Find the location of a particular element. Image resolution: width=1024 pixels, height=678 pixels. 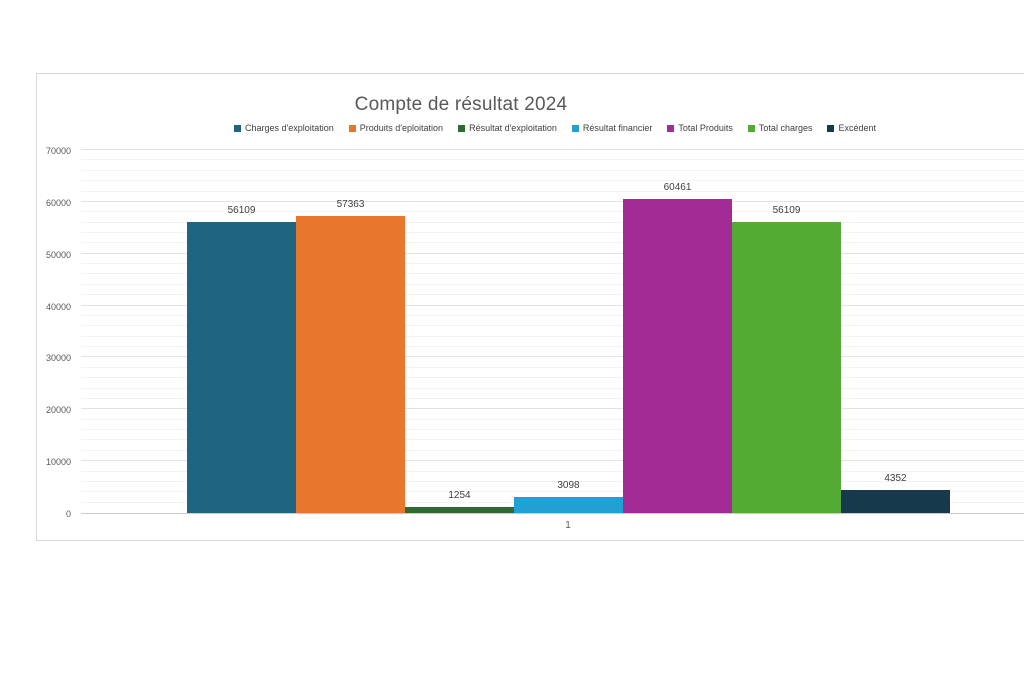

legend-item-excedent: Excédent is located at coordinates (851, 128).